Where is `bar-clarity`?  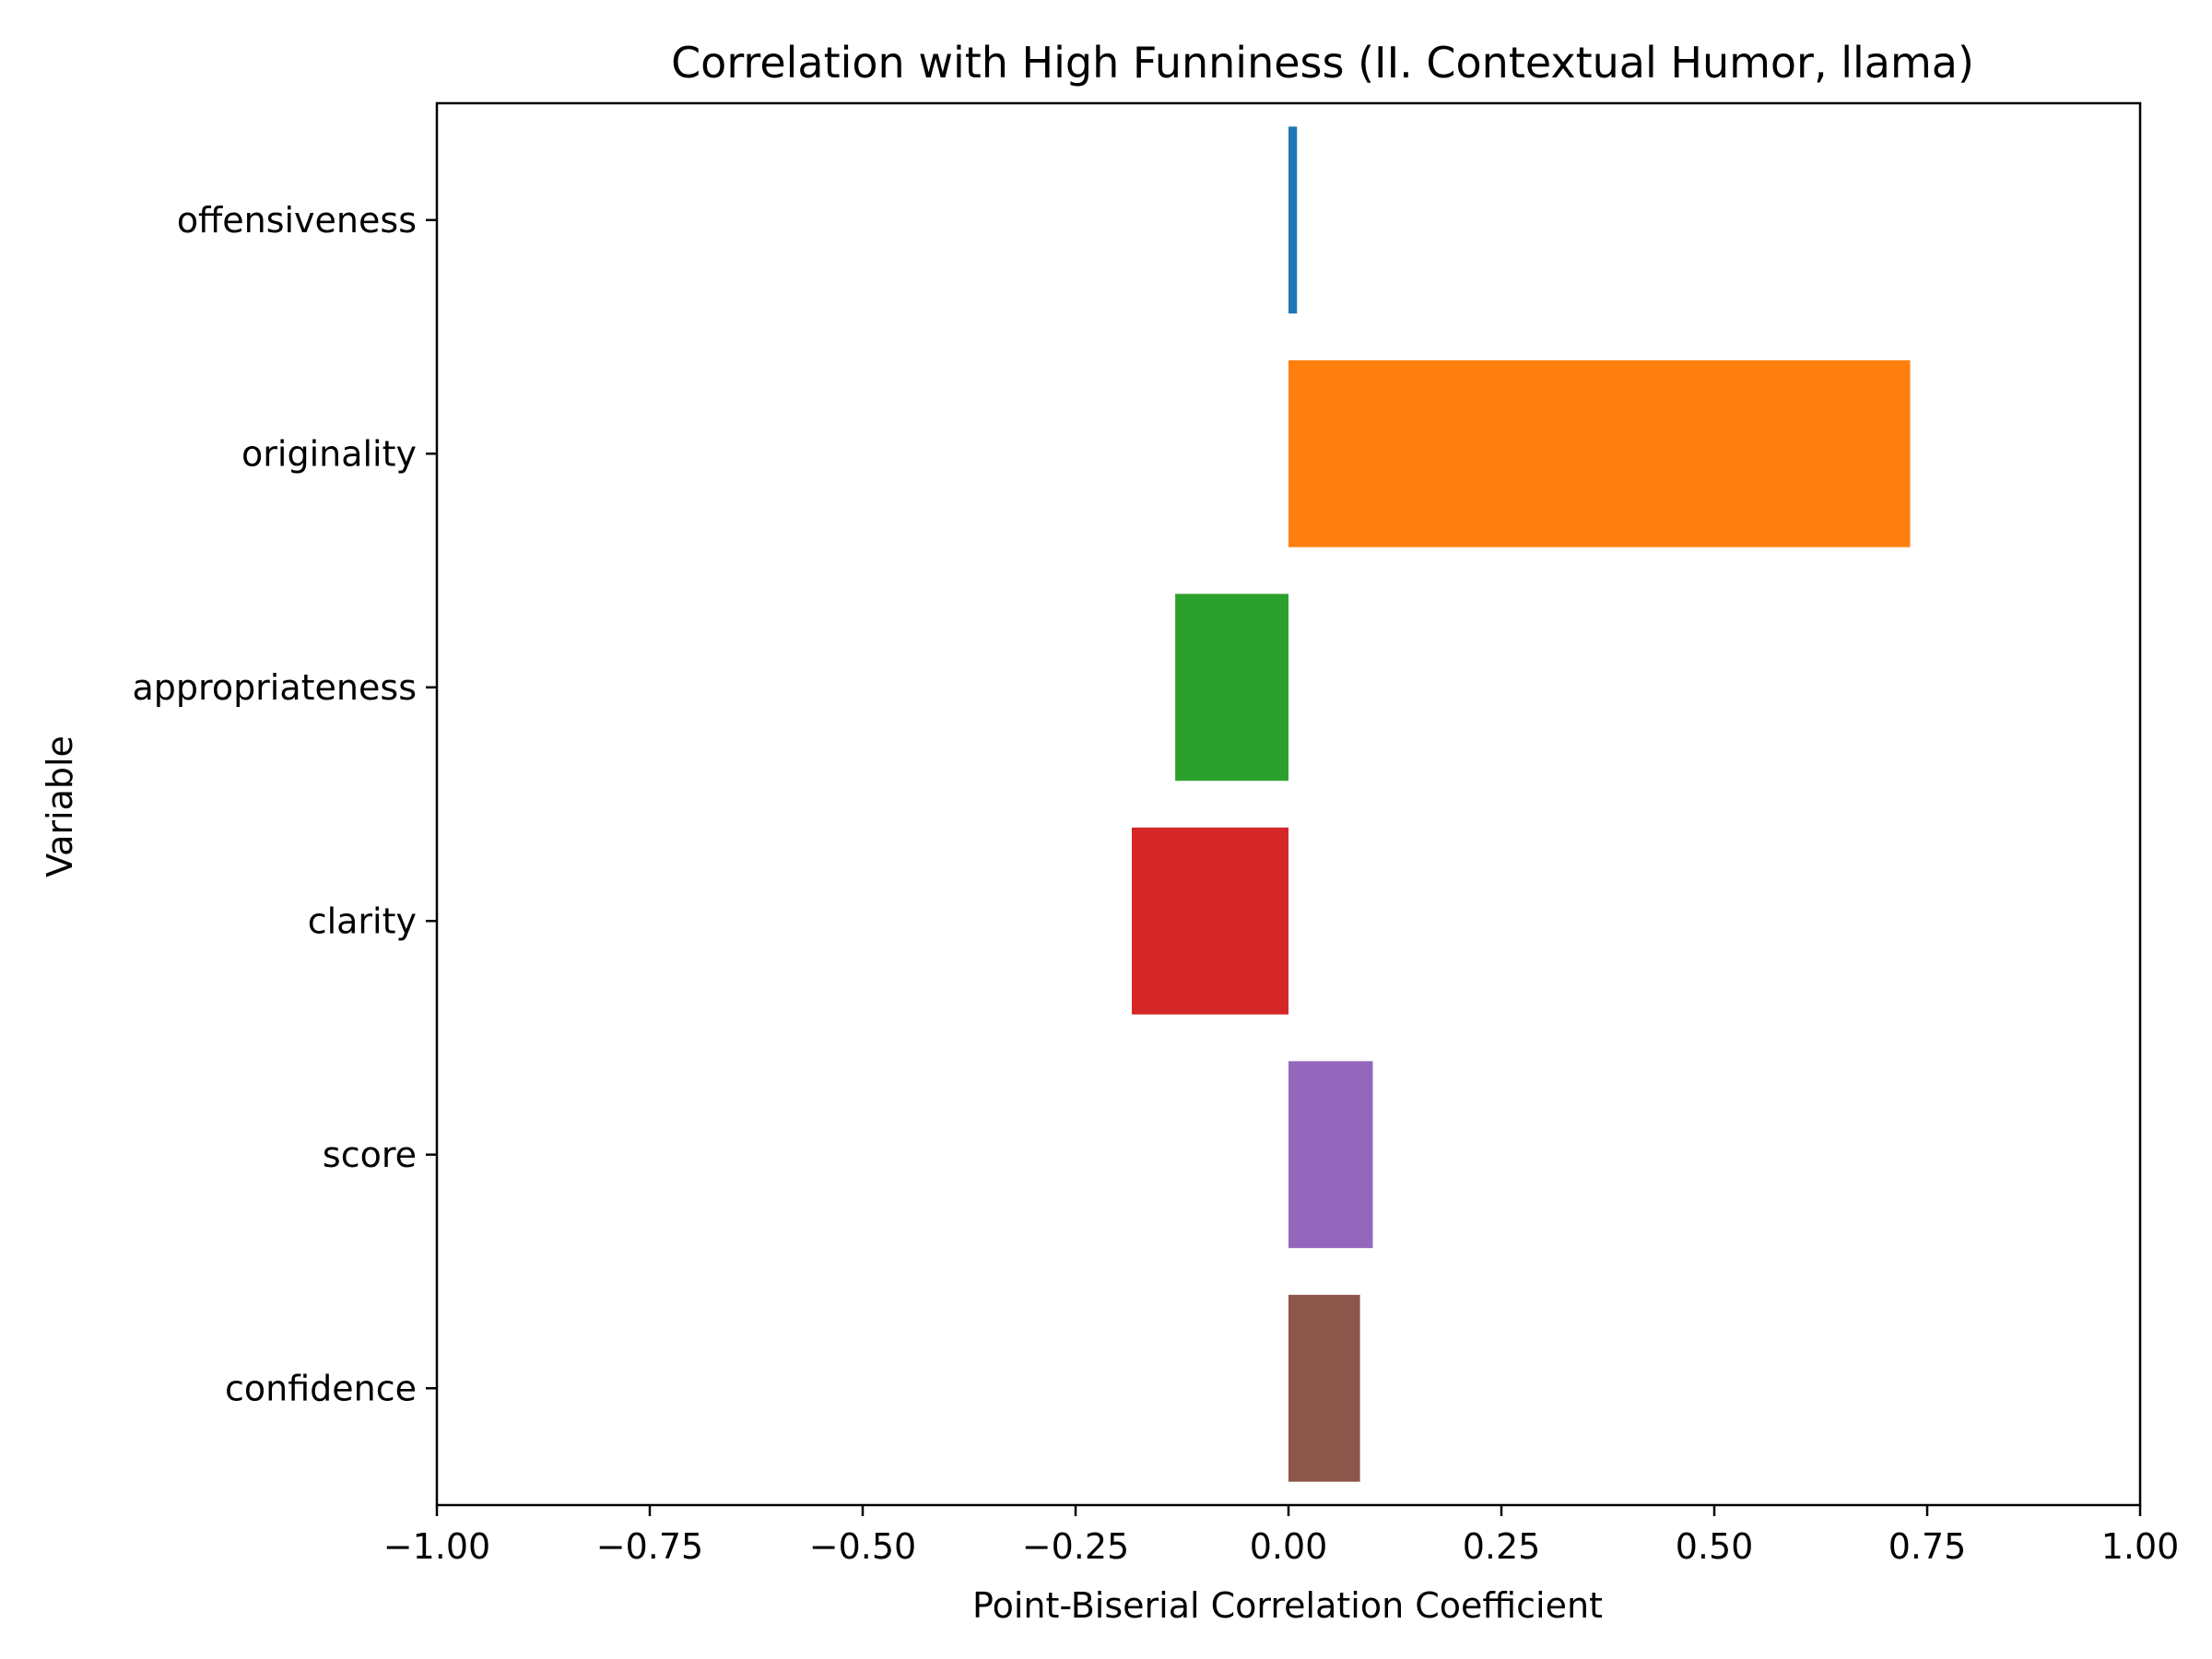
bar-clarity is located at coordinates (1210, 921).